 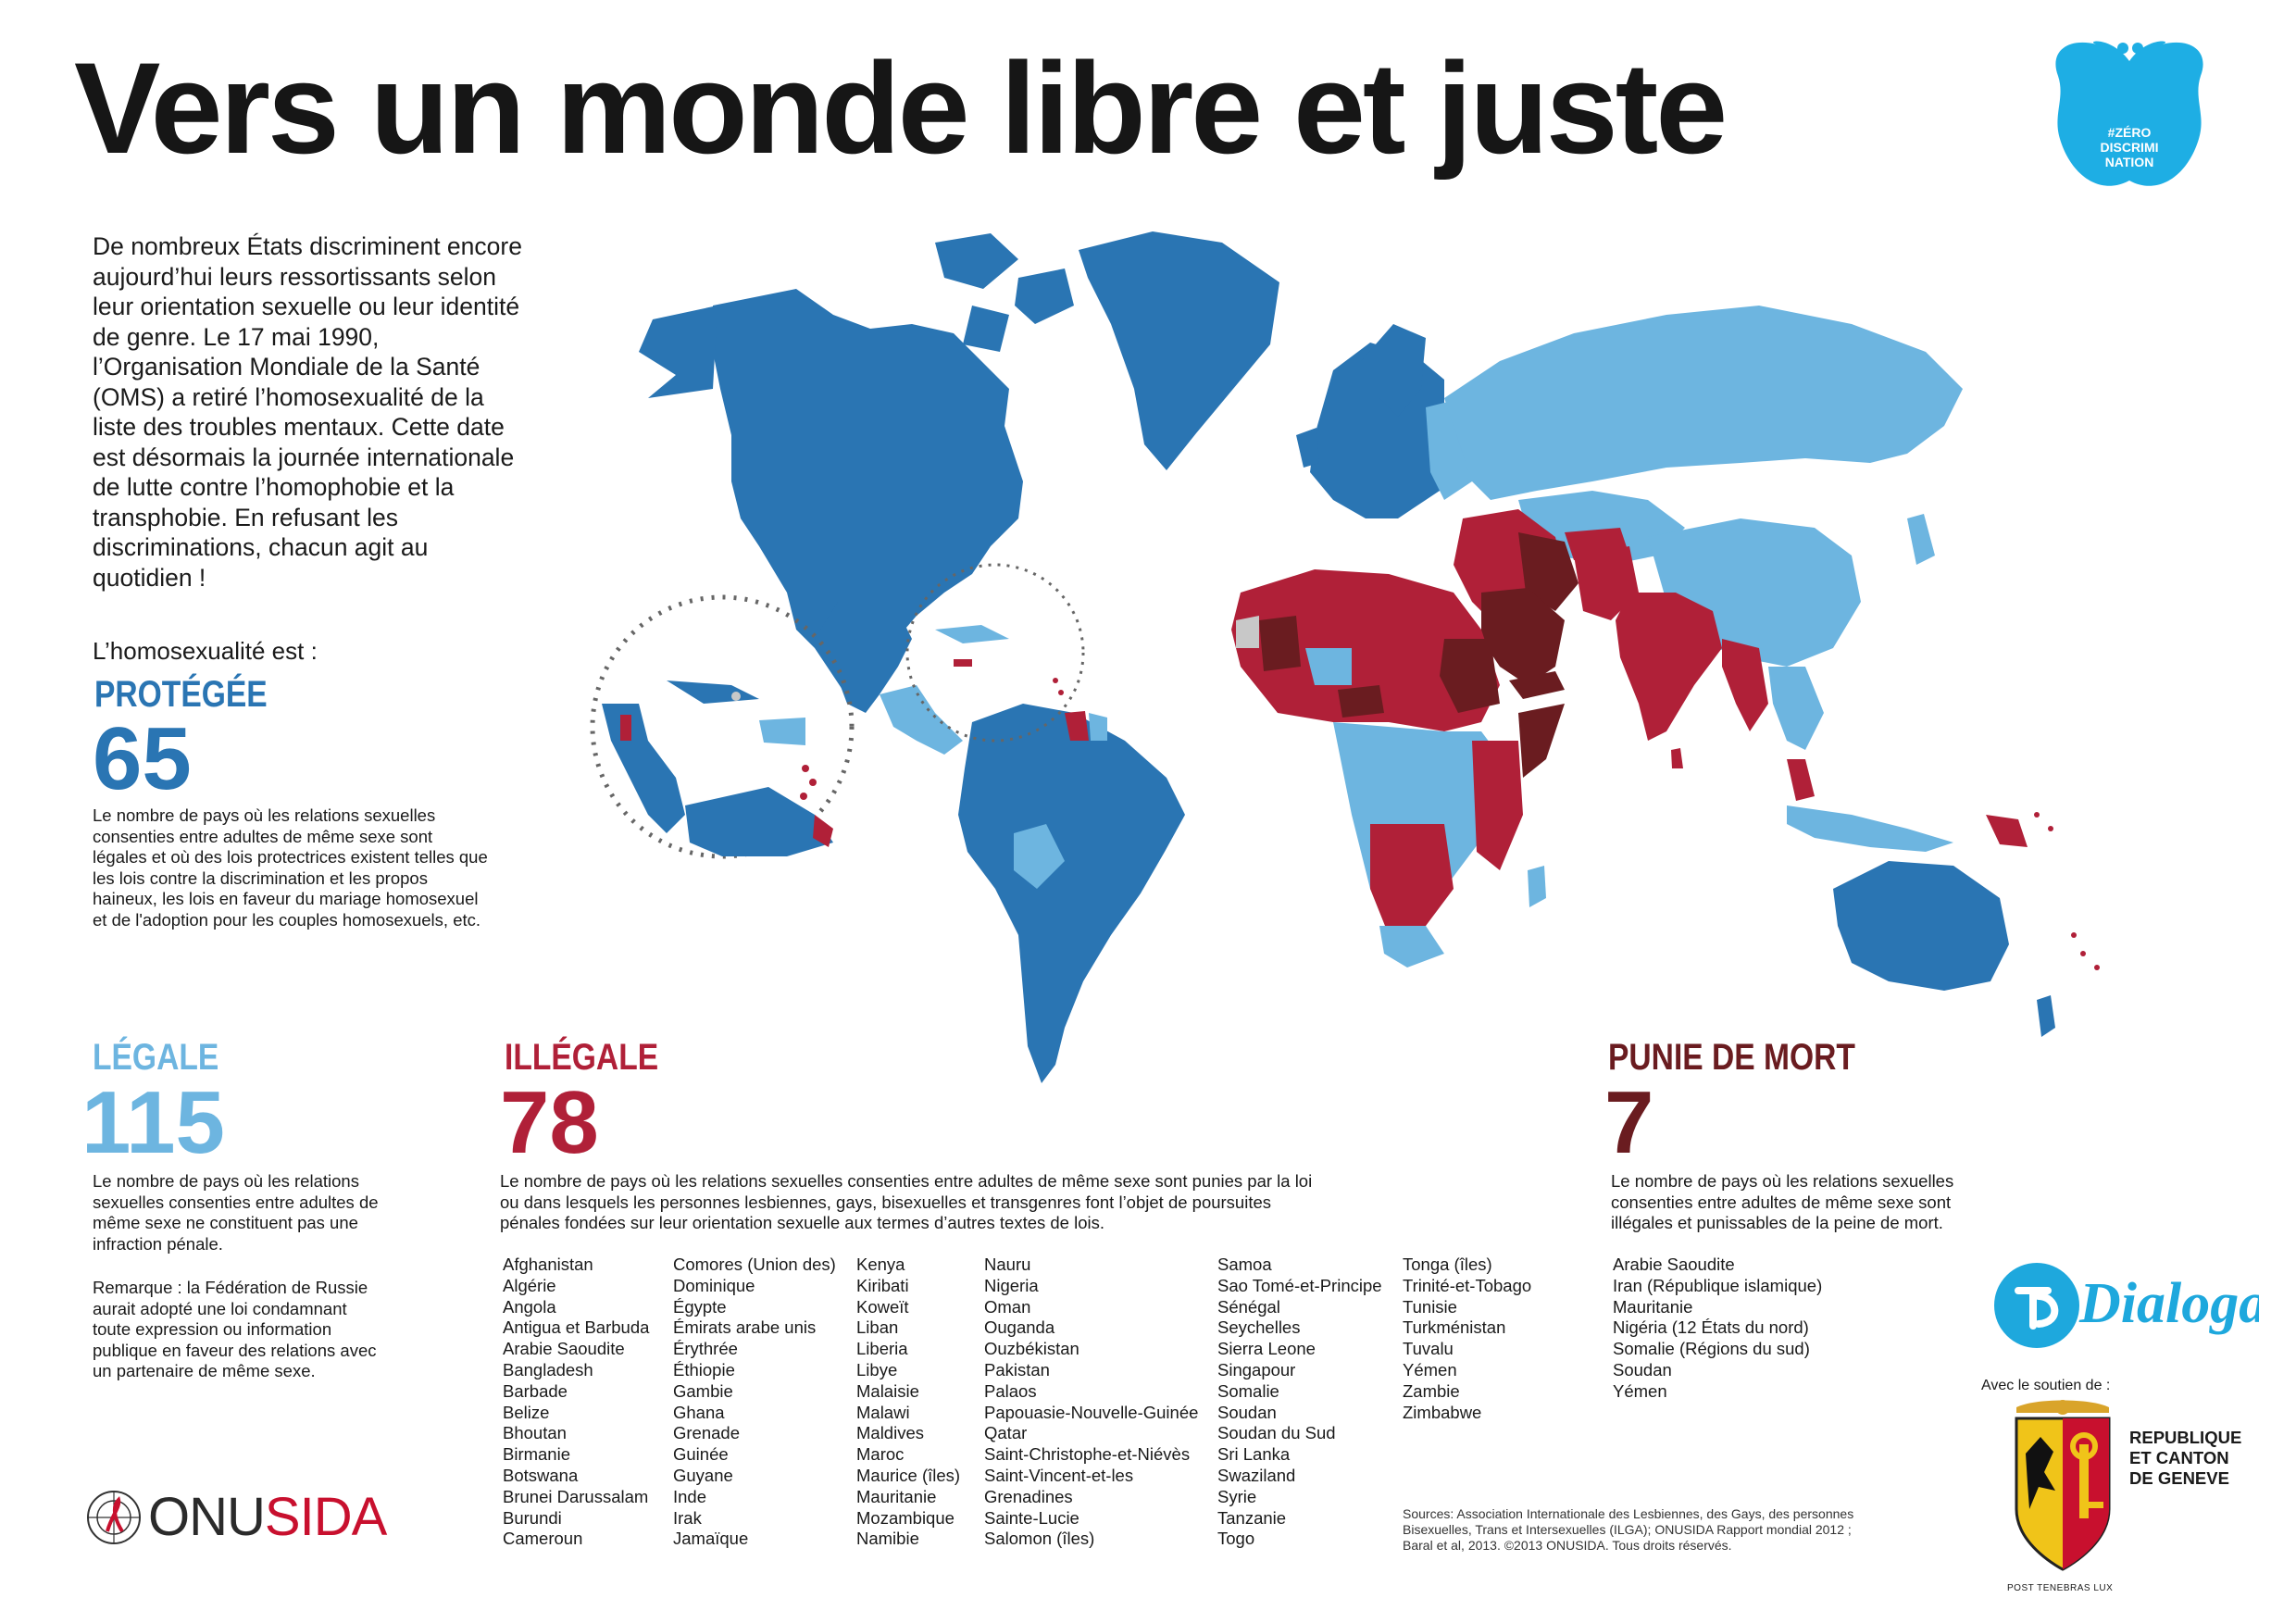 What do you see at coordinates (526, 1412) in the screenshot?
I see `country: Belize` at bounding box center [526, 1412].